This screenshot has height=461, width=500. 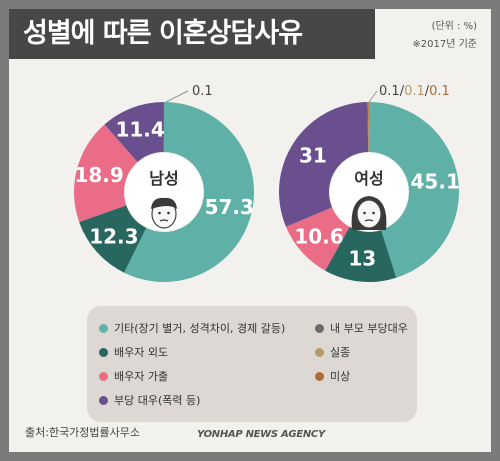 I want to click on legend-item-other: 기타(장기 별거, 성격차이, 경제 갈등), so click(x=192, y=328).